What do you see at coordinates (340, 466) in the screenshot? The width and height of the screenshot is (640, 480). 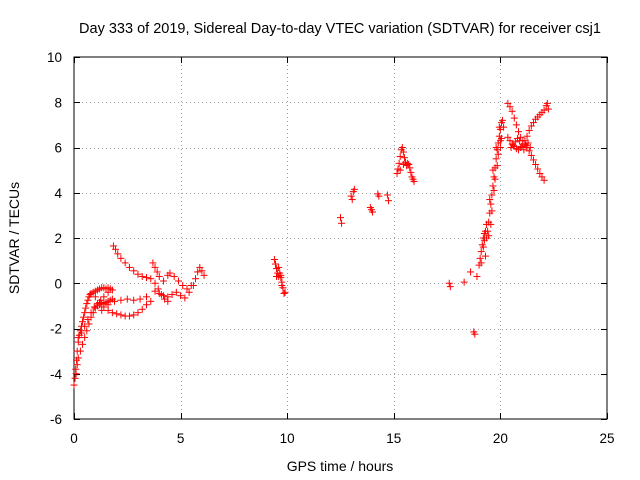 I see `x-axis-label: GPS time / hours` at bounding box center [340, 466].